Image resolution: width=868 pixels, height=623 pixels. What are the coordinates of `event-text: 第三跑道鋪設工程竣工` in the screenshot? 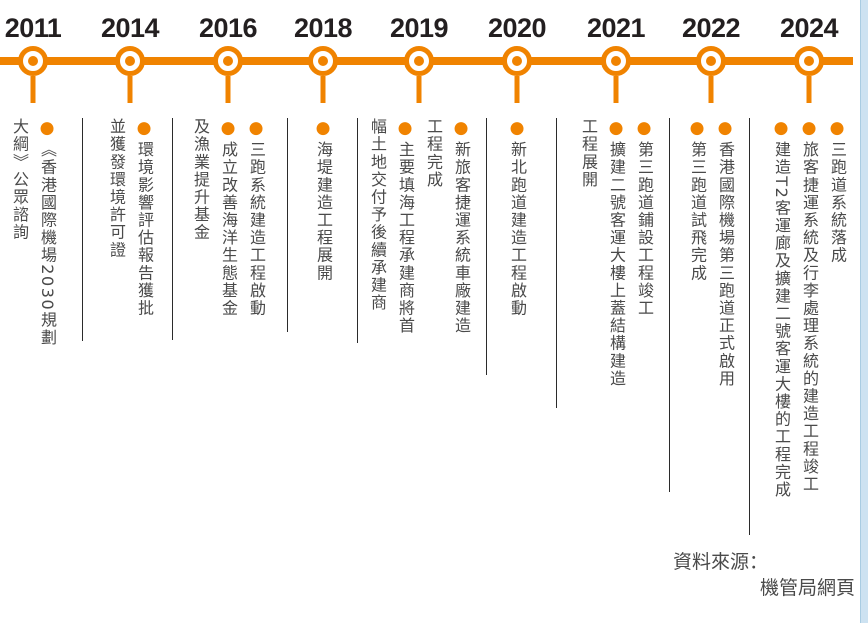 It's located at (644, 229).